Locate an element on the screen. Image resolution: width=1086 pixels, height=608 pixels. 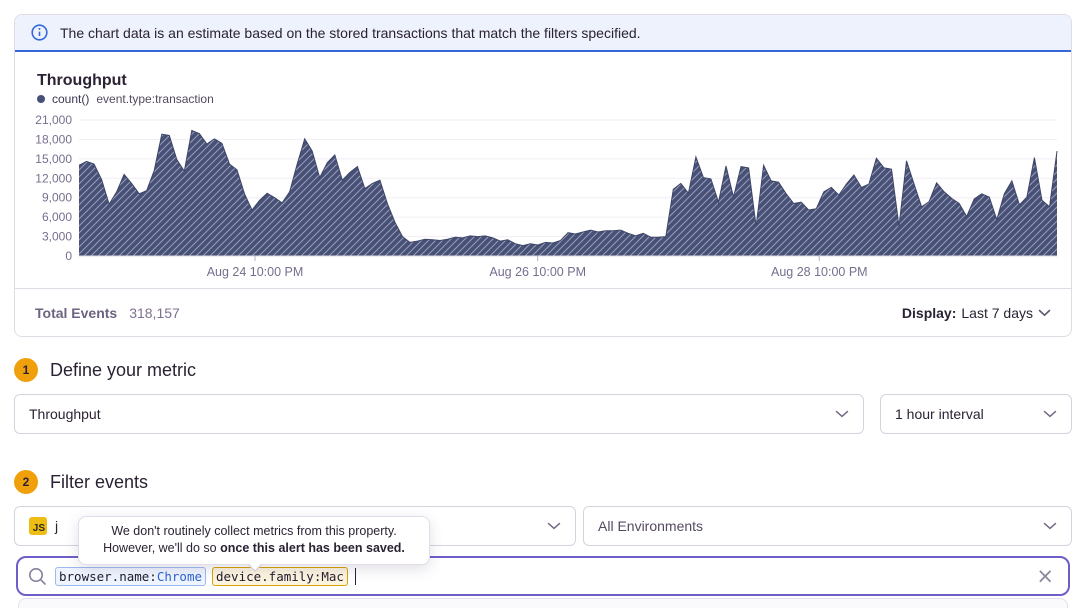
svg-text: Aug 28 10:00 PM is located at coordinates (819, 272).